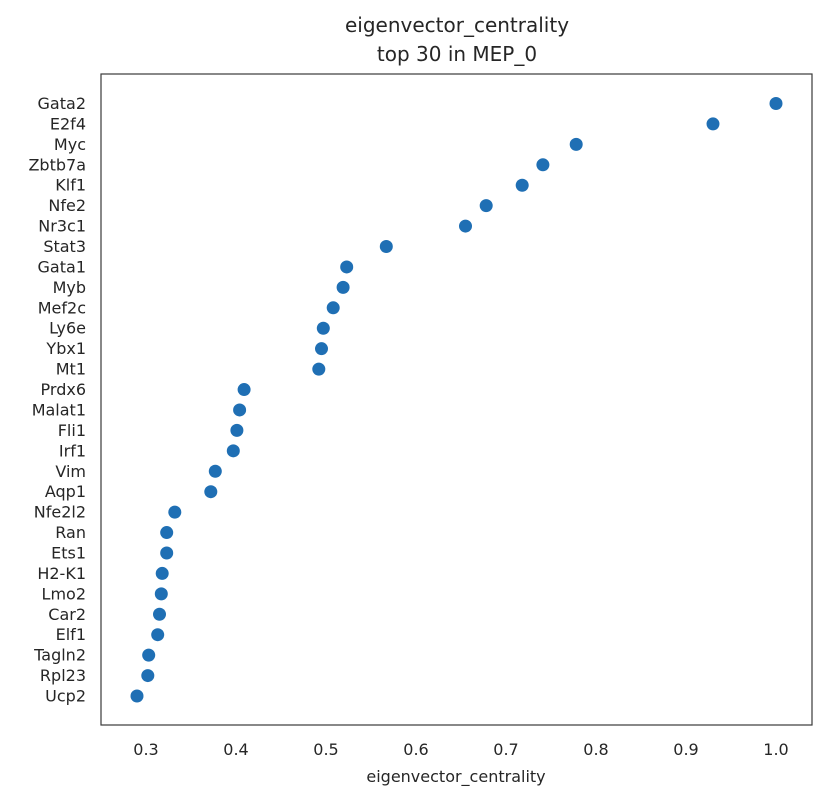  What do you see at coordinates (71, 369) in the screenshot?
I see `y-tick-label: Mt1` at bounding box center [71, 369].